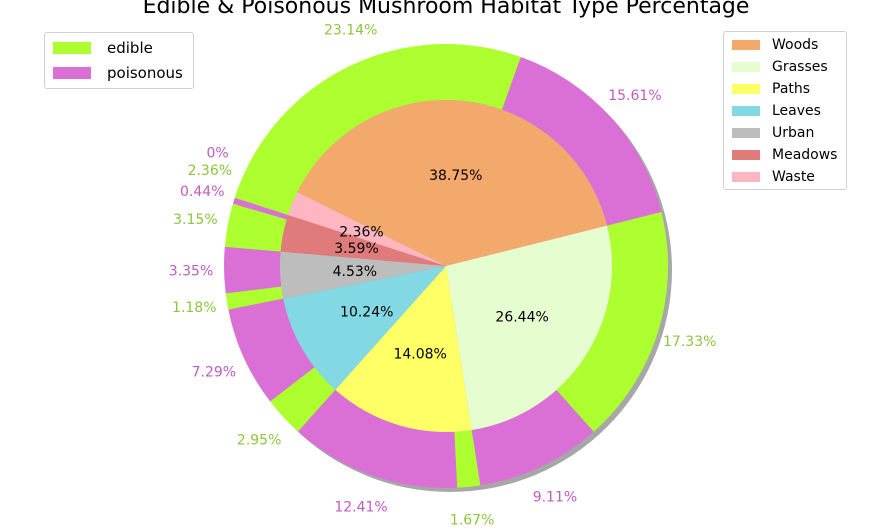 This screenshot has width=892, height=532. I want to click on legend-label-urban: Urban, so click(793, 133).